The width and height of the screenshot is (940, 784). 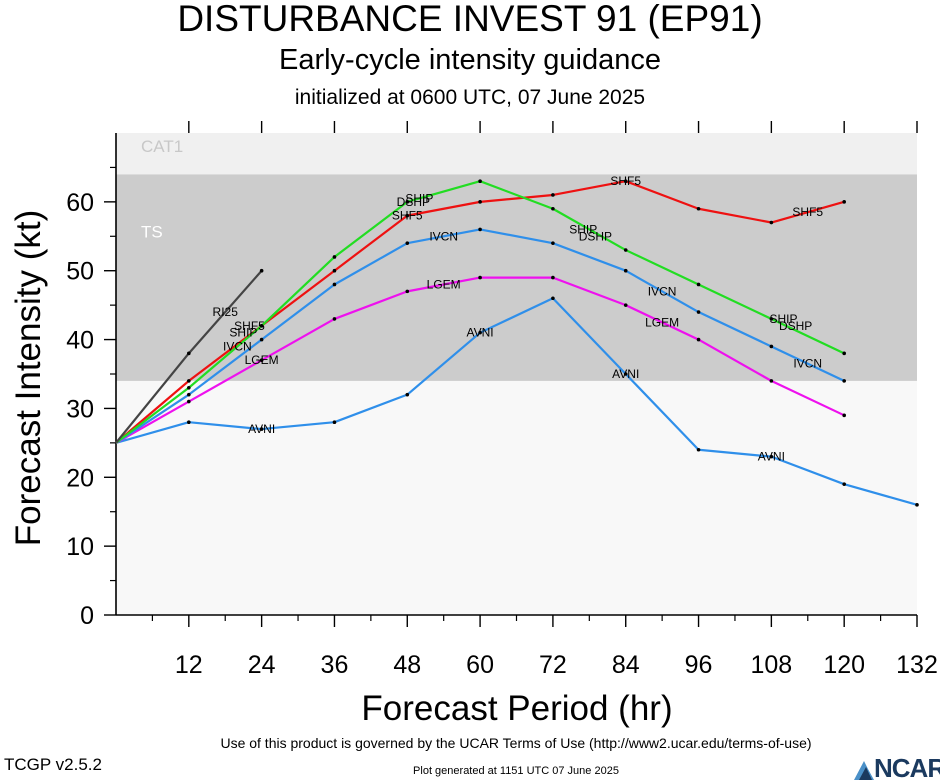 I want to click on line-label-ri25: RI25, so click(x=226, y=312).